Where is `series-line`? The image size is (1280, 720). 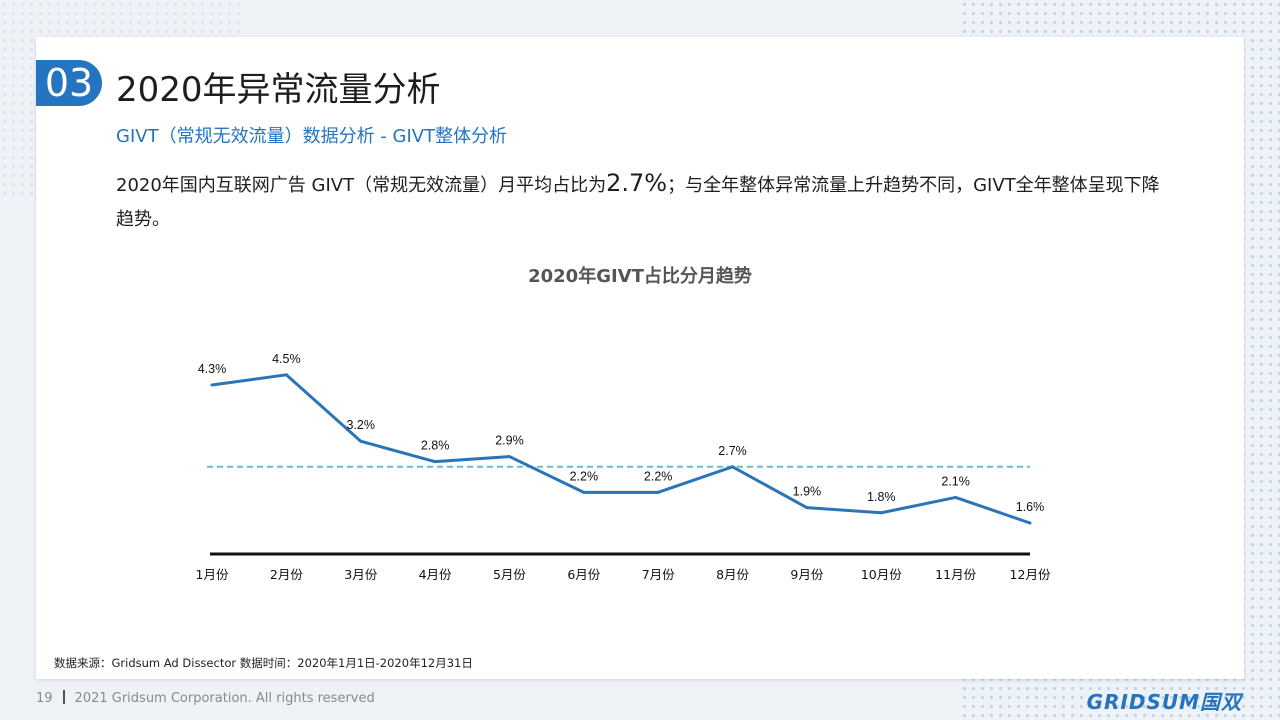 series-line is located at coordinates (621, 449).